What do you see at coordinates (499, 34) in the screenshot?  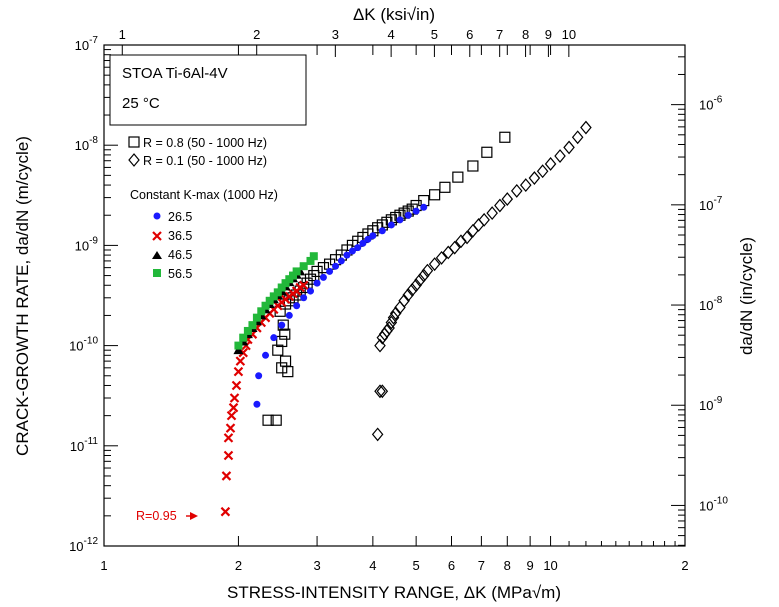 I see `top-tick-label: 7` at bounding box center [499, 34].